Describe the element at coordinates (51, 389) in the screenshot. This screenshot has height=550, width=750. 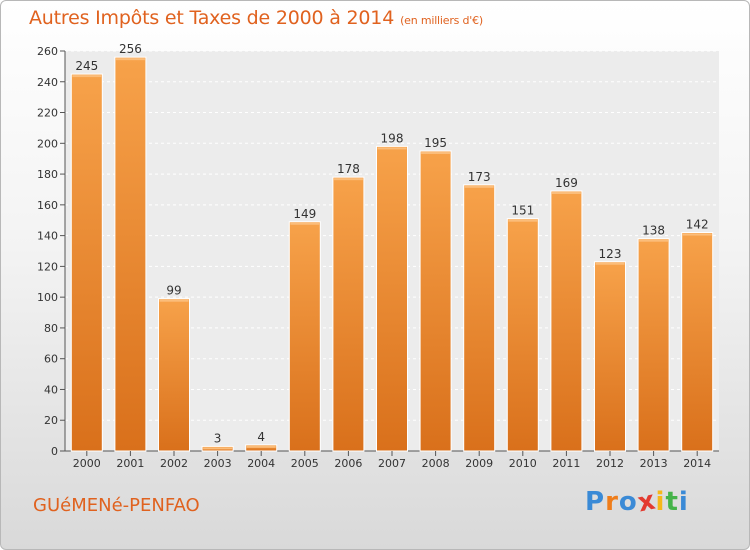
I see `y-tick-label: 40` at that location.